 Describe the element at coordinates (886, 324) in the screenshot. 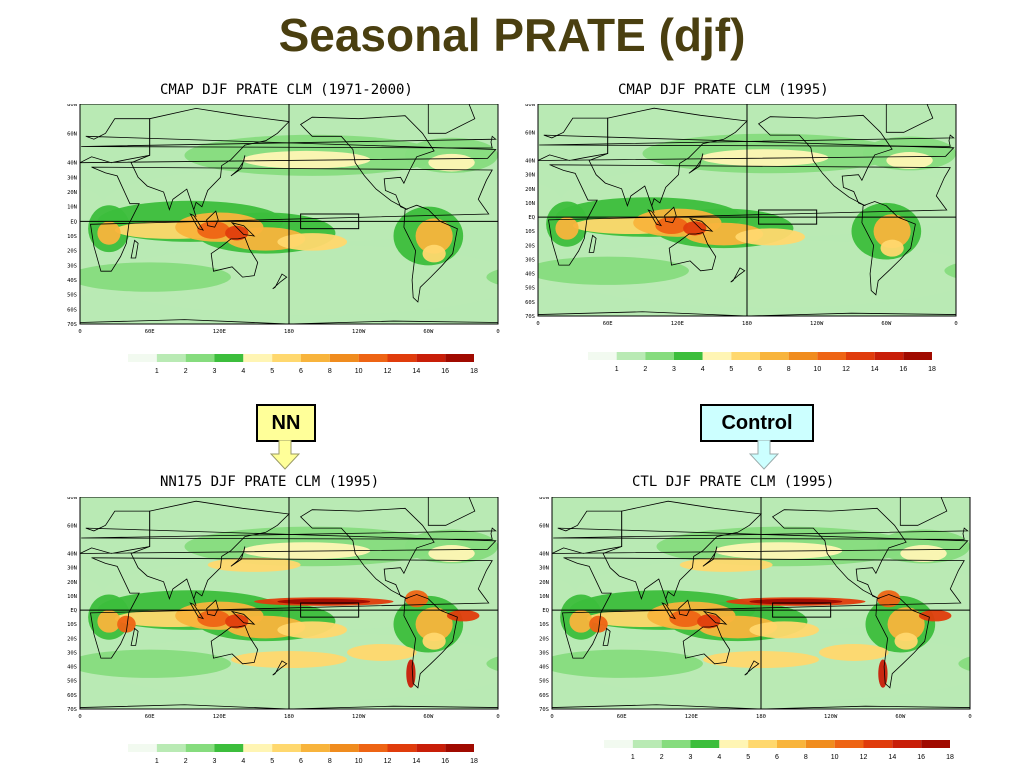

I see `lon-tick-label: 60W` at that location.